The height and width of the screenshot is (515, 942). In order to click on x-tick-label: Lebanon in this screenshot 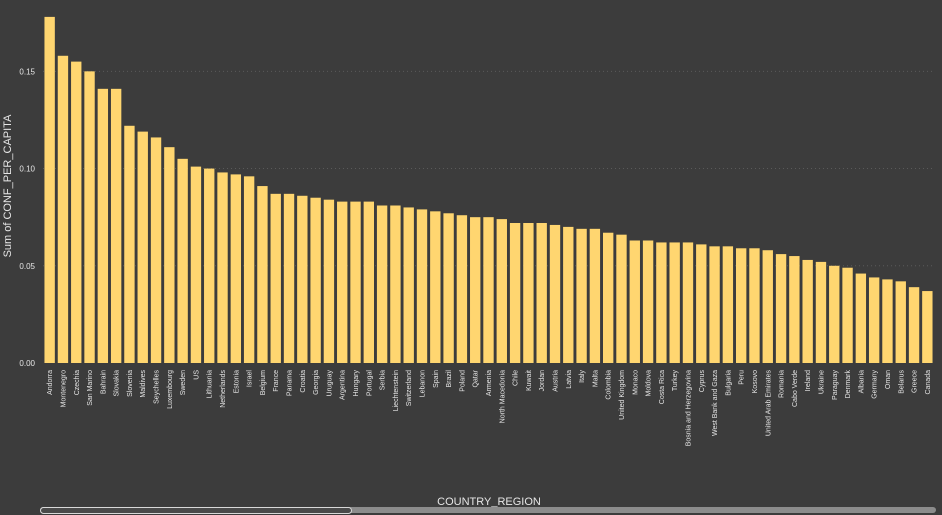, I will do `click(423, 383)`.